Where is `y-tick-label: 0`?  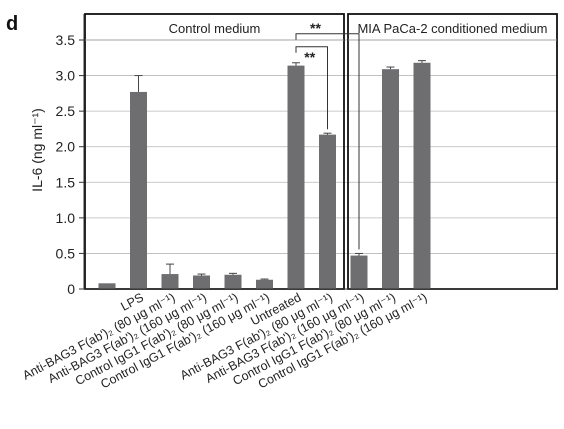
y-tick-label: 0 is located at coordinates (71, 289).